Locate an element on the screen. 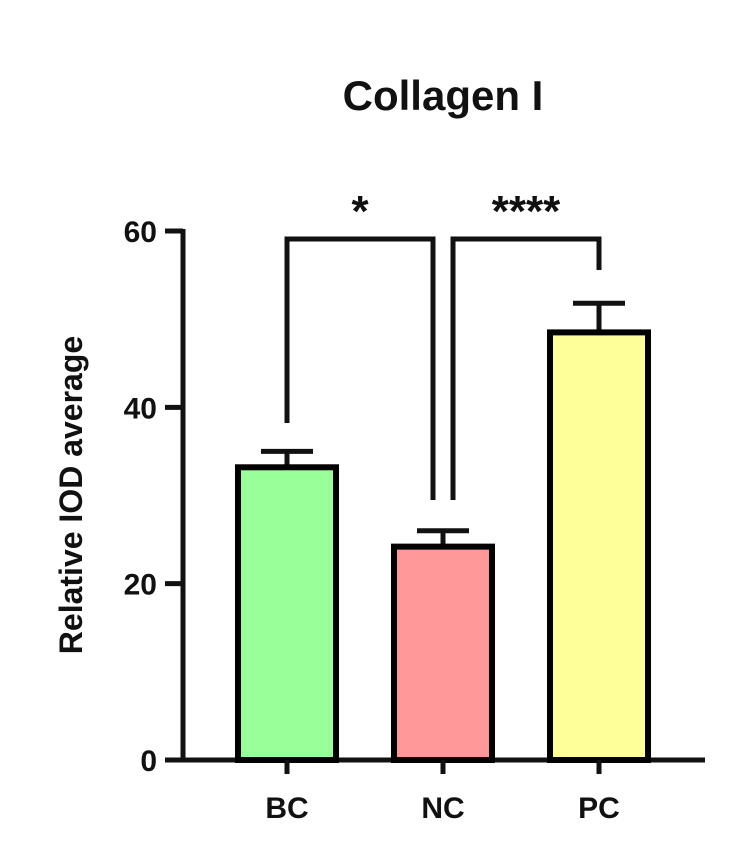 The height and width of the screenshot is (865, 750). significance-bracket-nc-pc is located at coordinates (526, 368).